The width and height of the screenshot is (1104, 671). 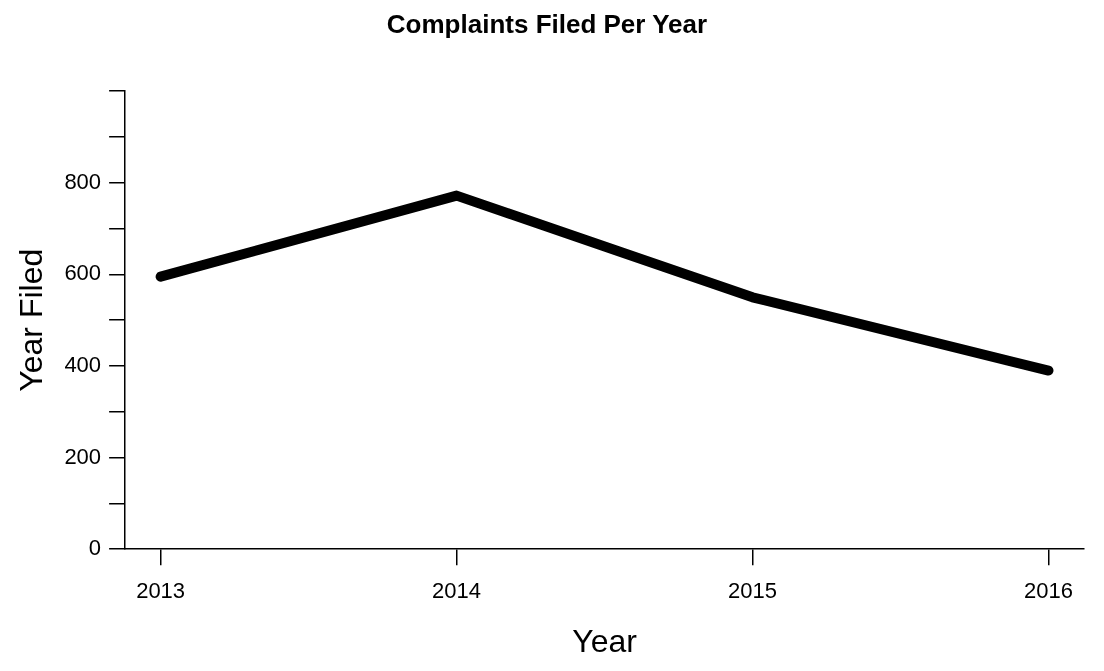 What do you see at coordinates (83, 181) in the screenshot?
I see `y-tick-label: 800` at bounding box center [83, 181].